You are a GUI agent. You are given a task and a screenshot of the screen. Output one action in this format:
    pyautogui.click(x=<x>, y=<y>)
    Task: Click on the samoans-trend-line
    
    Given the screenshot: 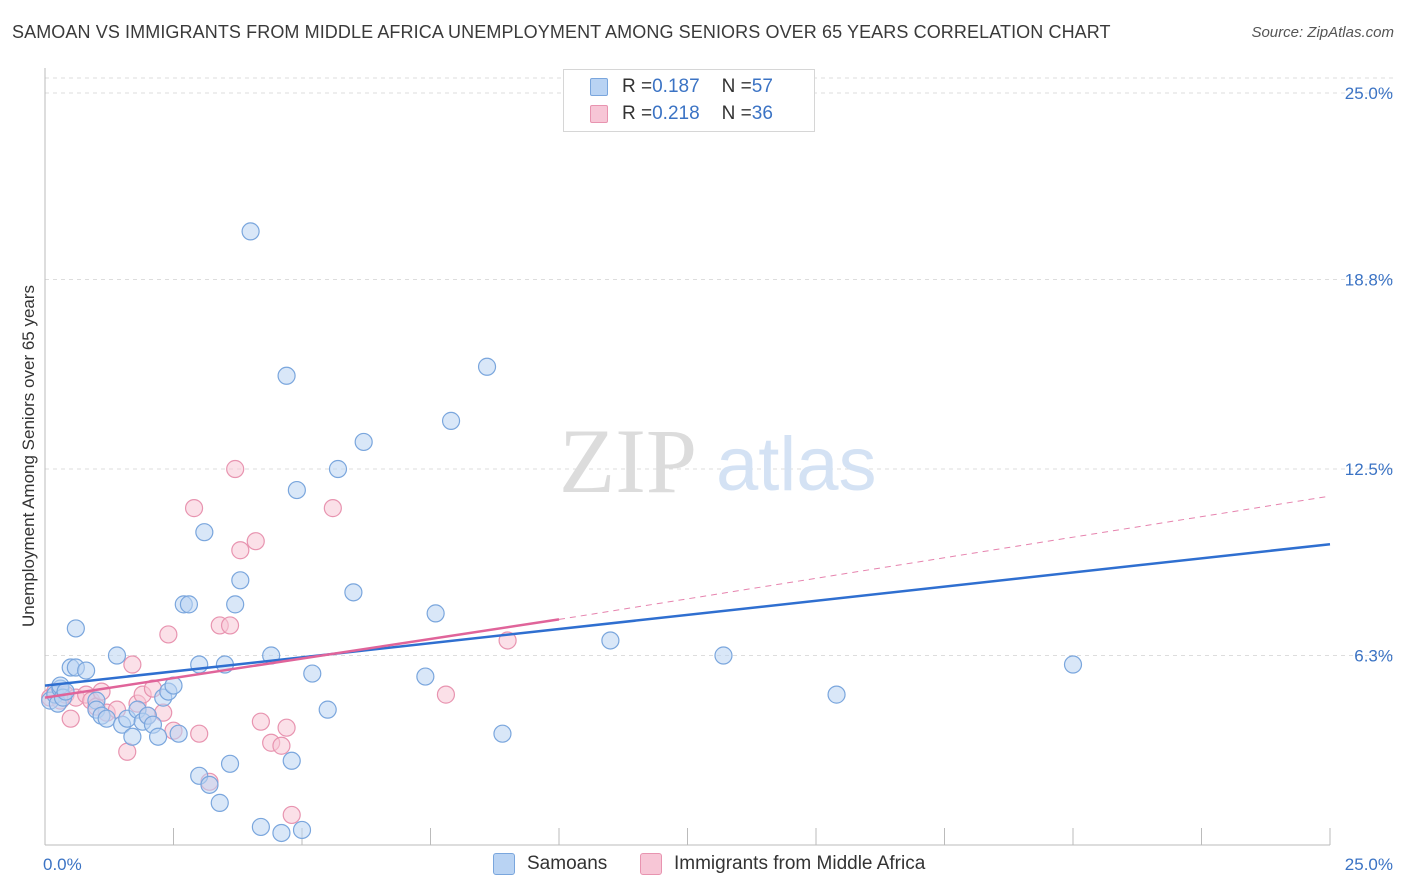 What is the action you would take?
    pyautogui.click(x=687, y=614)
    